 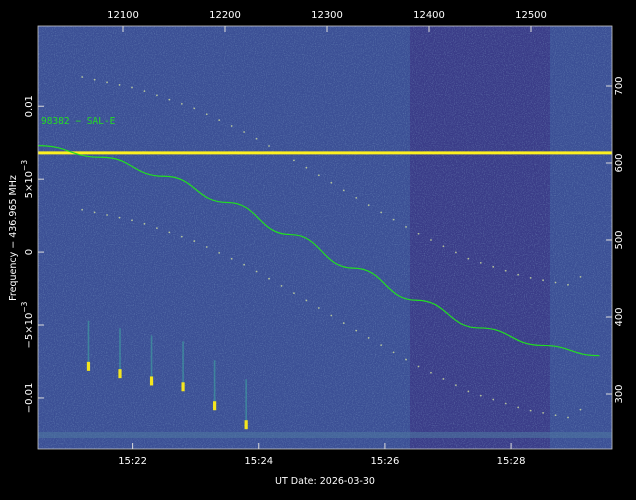 What do you see at coordinates (325, 435) in the screenshot?
I see `bottom-noise-band` at bounding box center [325, 435].